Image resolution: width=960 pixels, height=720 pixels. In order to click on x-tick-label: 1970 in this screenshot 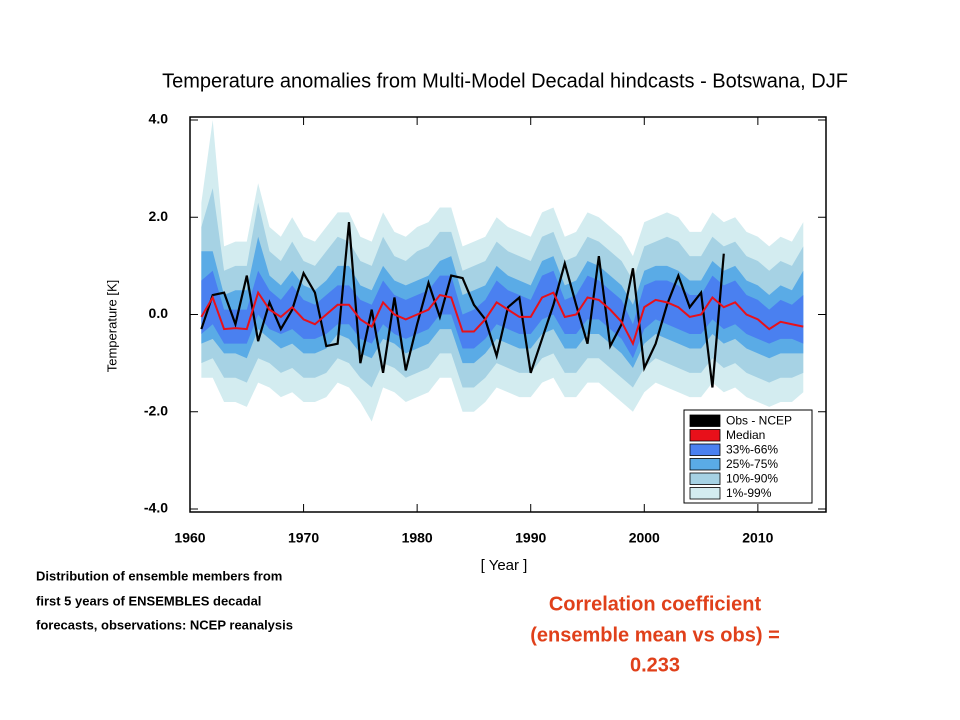, I will do `click(303, 538)`.